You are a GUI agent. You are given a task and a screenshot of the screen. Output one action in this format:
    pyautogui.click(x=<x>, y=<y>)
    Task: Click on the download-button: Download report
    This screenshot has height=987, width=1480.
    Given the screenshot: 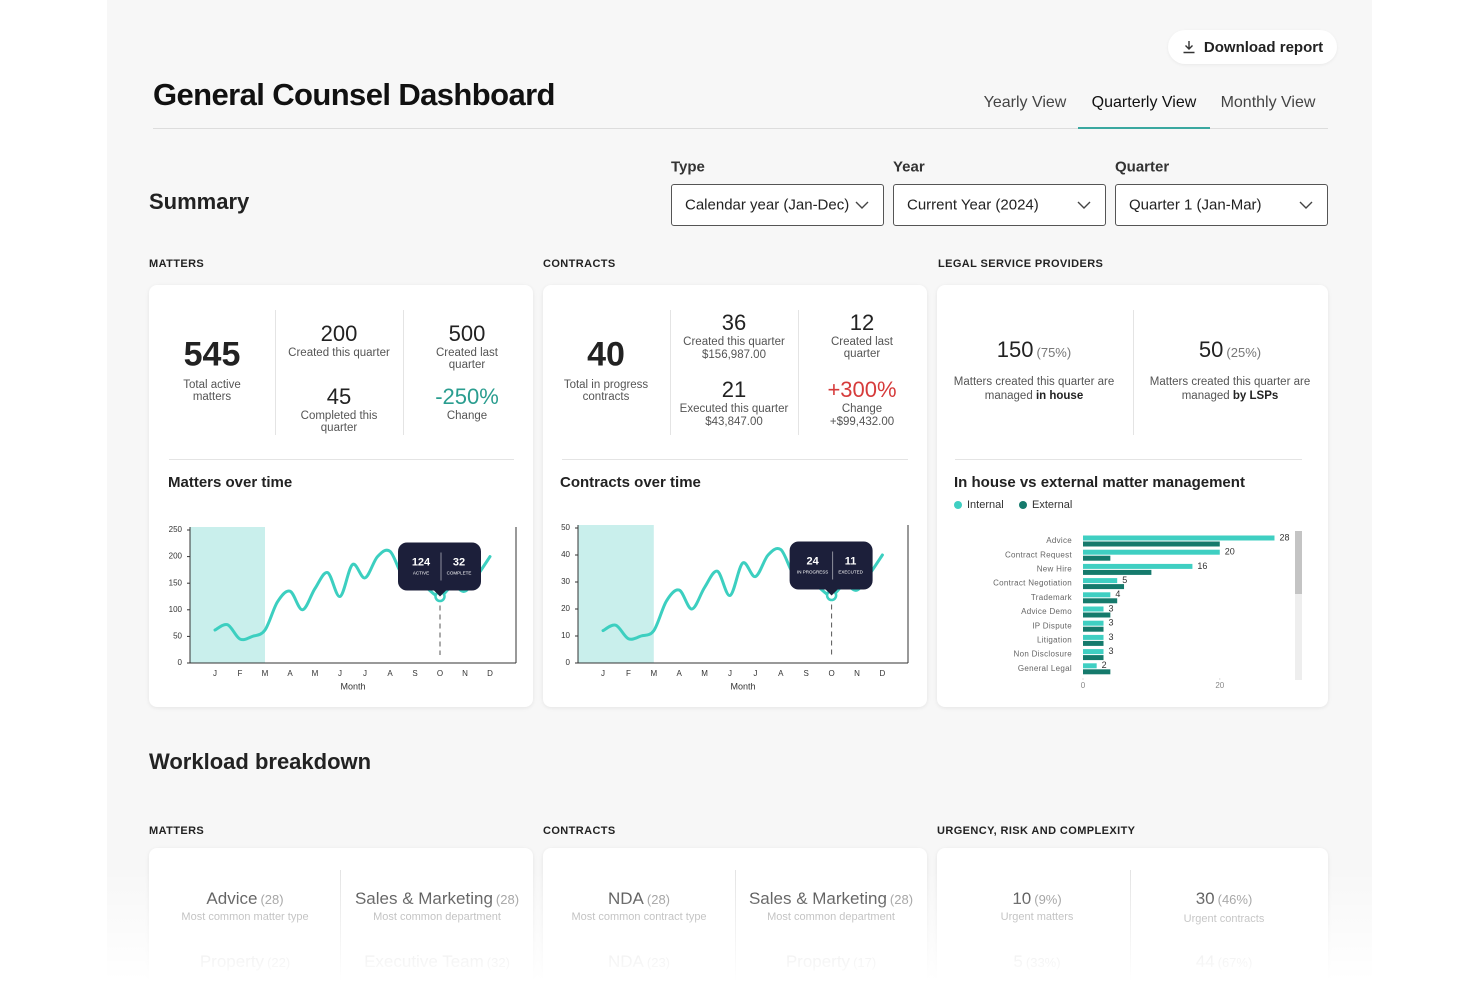 What is the action you would take?
    pyautogui.click(x=1252, y=47)
    